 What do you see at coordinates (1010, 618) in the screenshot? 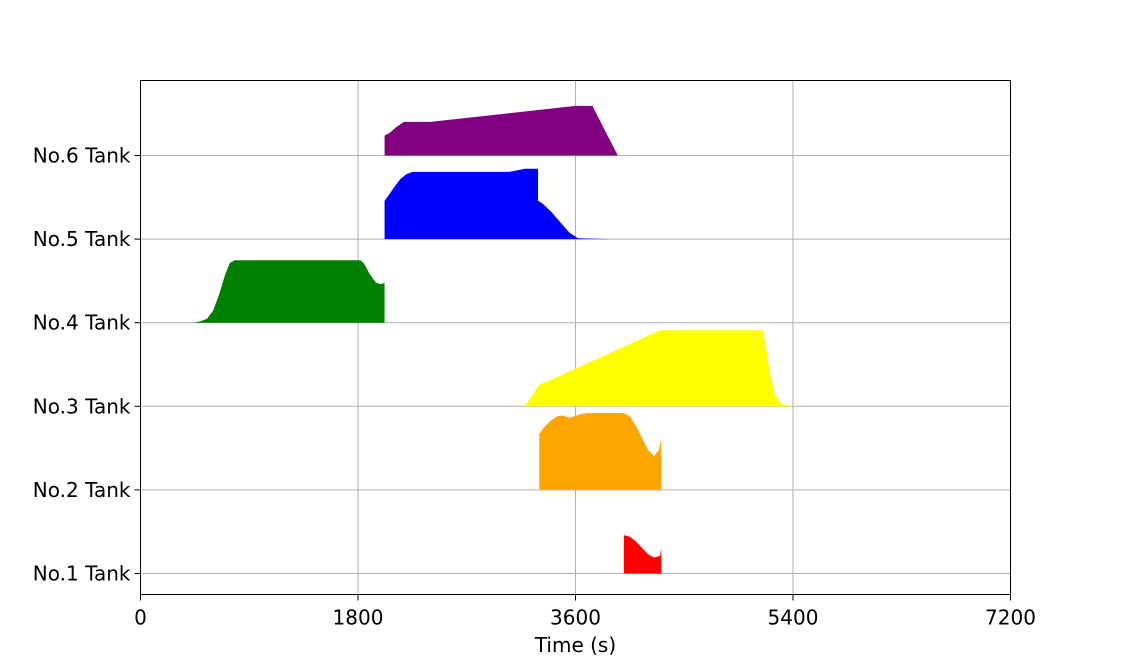
I see `x-tick-label: 7200` at bounding box center [1010, 618].